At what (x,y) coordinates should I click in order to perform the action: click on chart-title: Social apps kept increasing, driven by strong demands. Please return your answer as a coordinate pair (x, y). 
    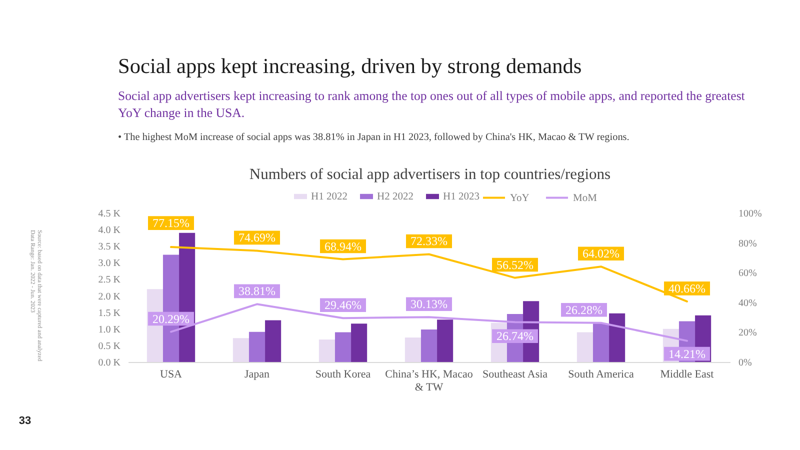
    Looking at the image, I should click on (350, 66).